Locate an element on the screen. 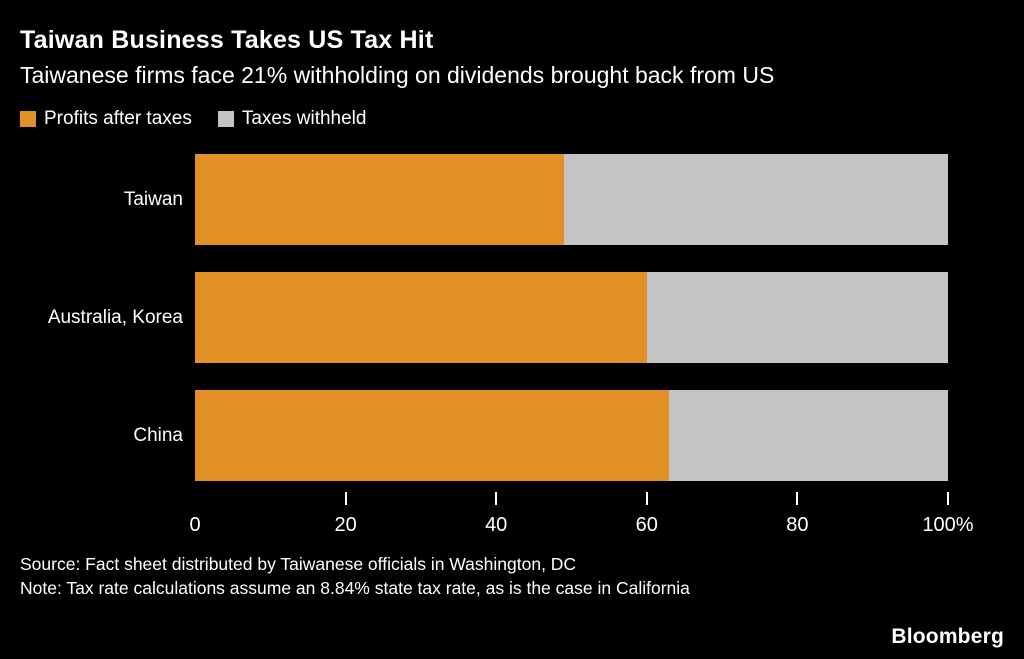  x-axis: 0 20 40 60 80 100% is located at coordinates (581, 516).